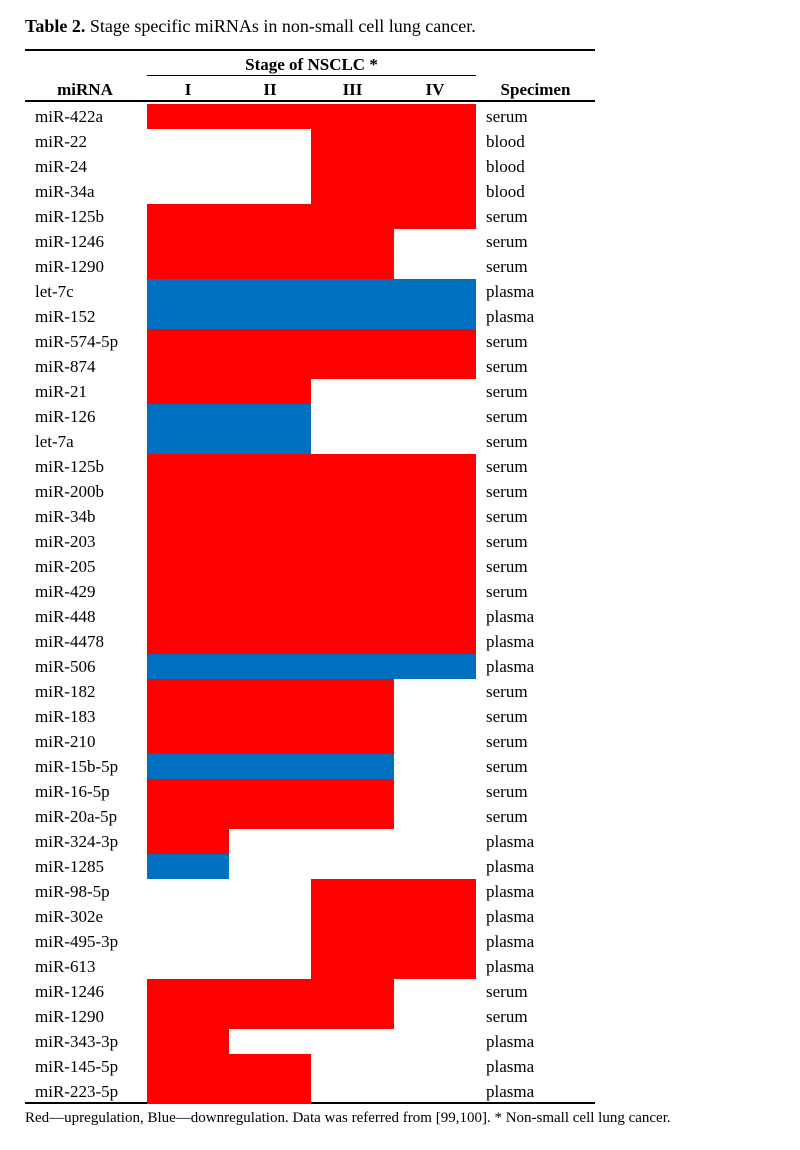  What do you see at coordinates (65, 716) in the screenshot?
I see `mirna: miR-183` at bounding box center [65, 716].